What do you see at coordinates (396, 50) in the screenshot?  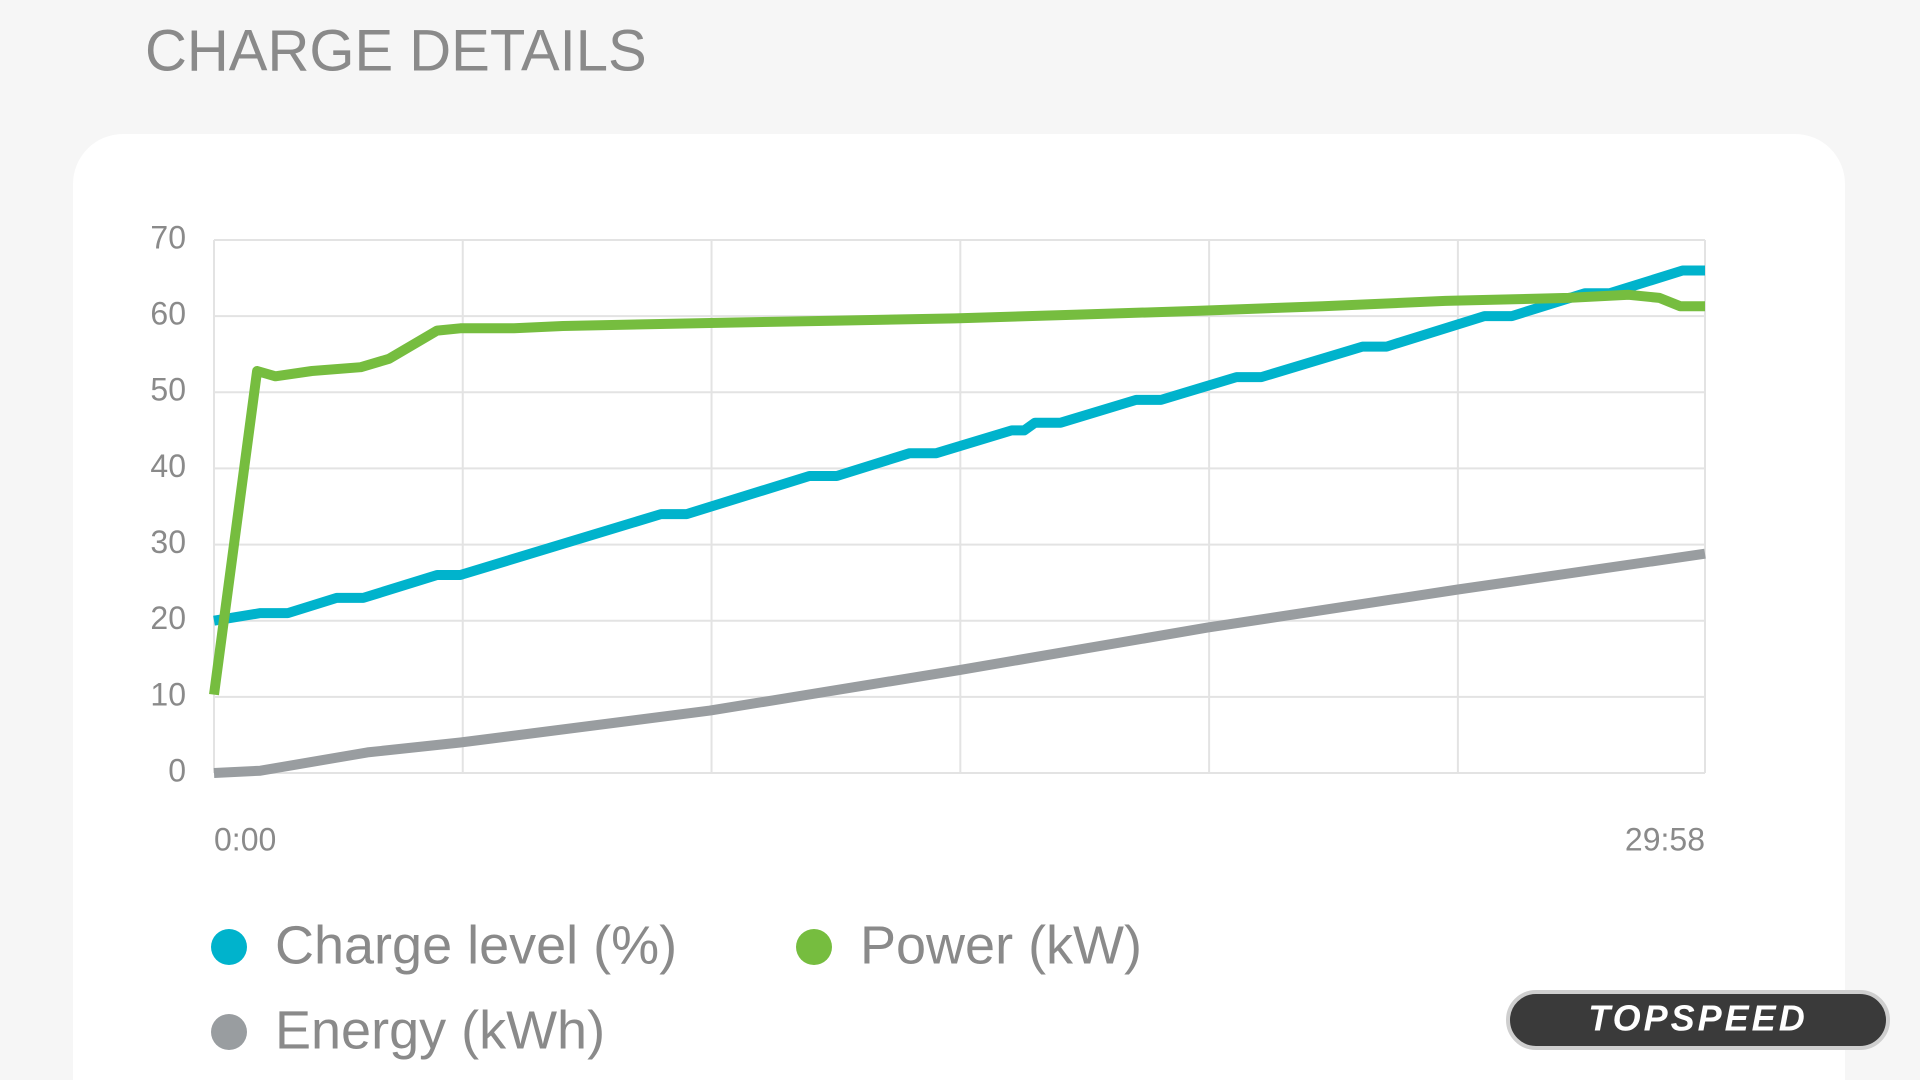 I see `chart-title: CHARGE DETAILS` at bounding box center [396, 50].